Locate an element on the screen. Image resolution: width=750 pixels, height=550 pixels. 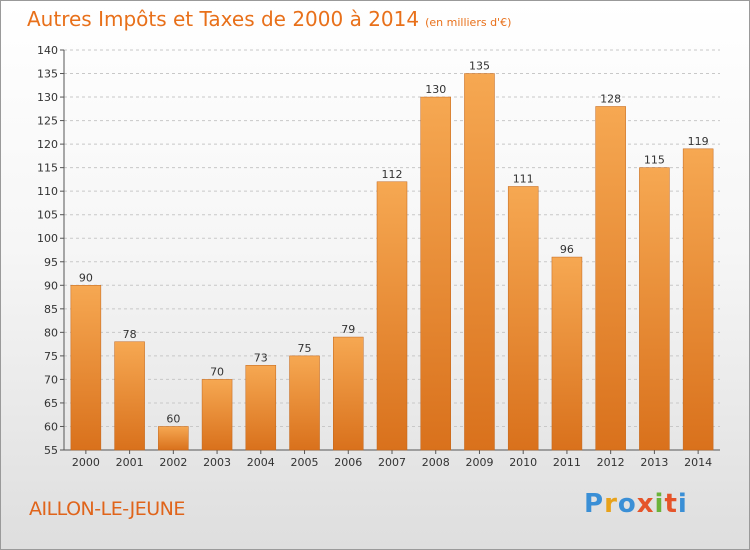
y-tick-label: 140 is located at coordinates (47, 50).